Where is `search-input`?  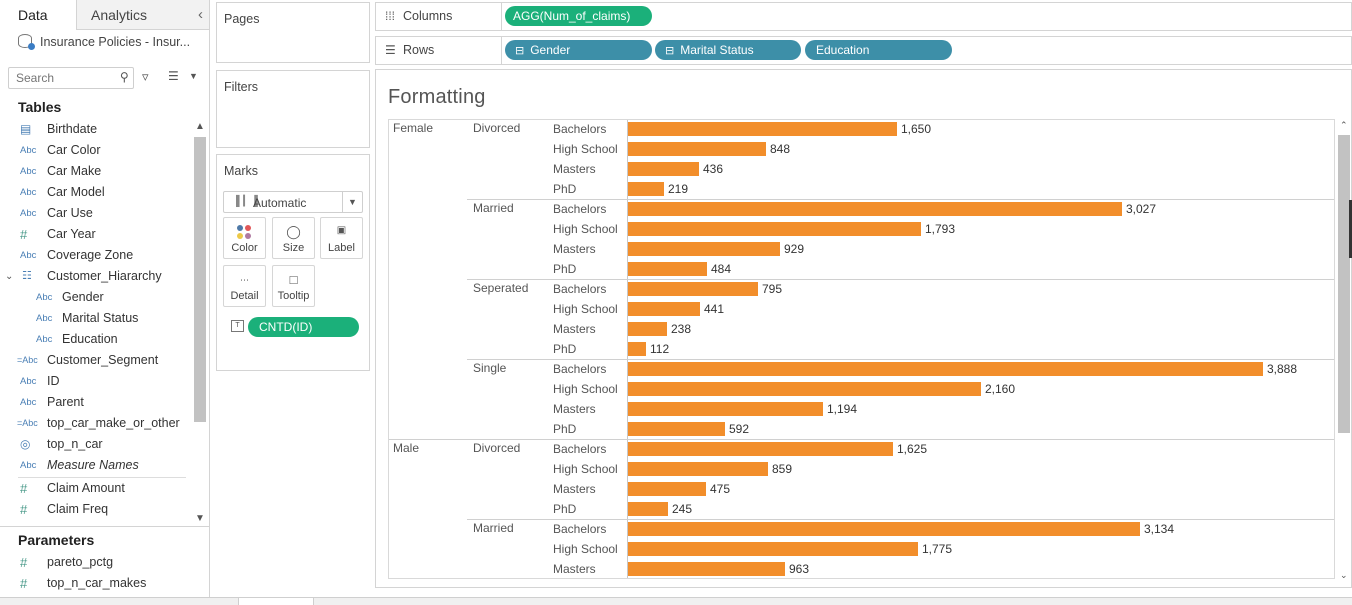 search-input is located at coordinates (59, 78).